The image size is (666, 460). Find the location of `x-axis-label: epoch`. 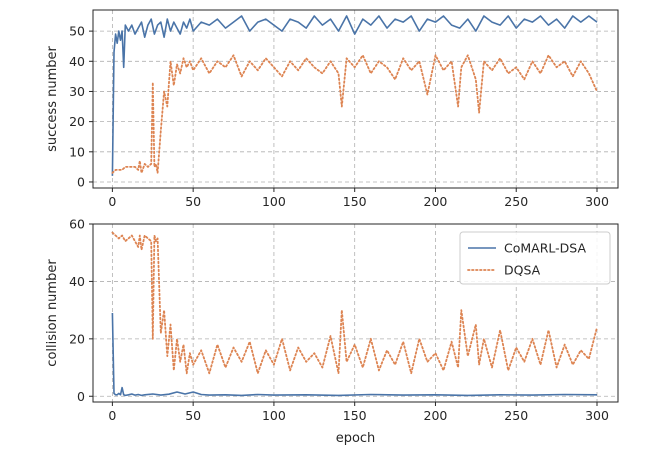

x-axis-label: epoch is located at coordinates (356, 438).